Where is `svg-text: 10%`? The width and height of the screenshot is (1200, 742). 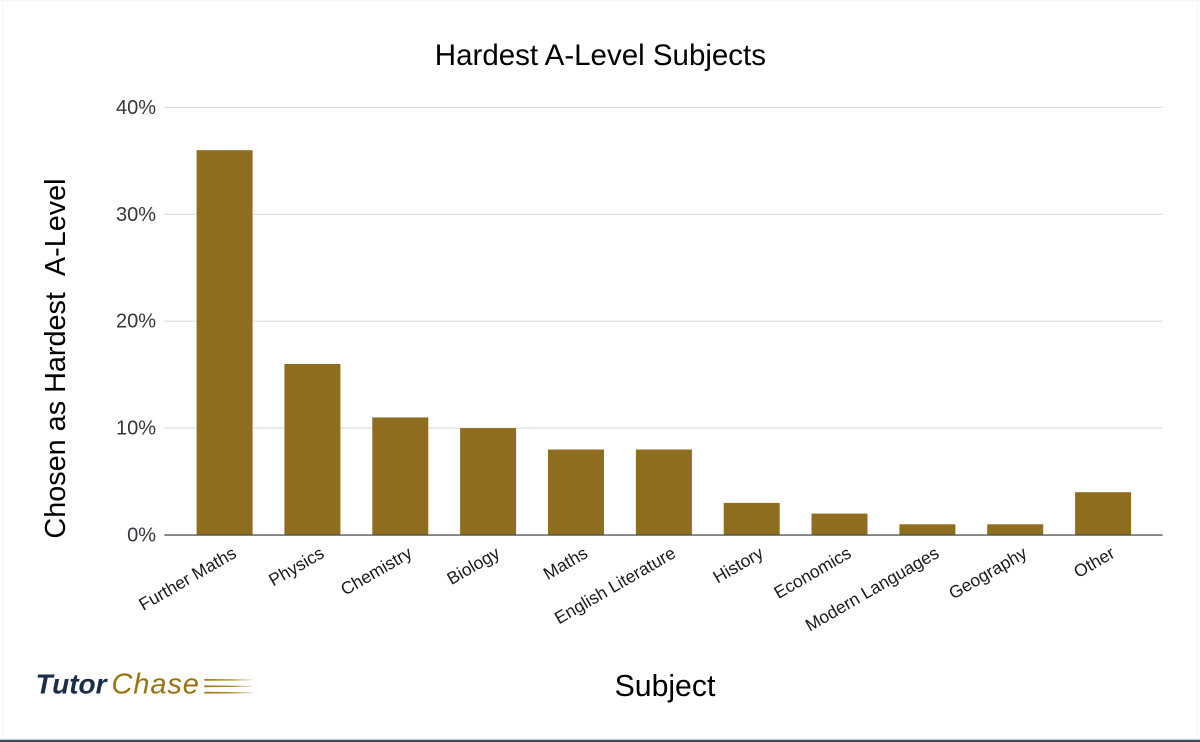 svg-text: 10% is located at coordinates (136, 429).